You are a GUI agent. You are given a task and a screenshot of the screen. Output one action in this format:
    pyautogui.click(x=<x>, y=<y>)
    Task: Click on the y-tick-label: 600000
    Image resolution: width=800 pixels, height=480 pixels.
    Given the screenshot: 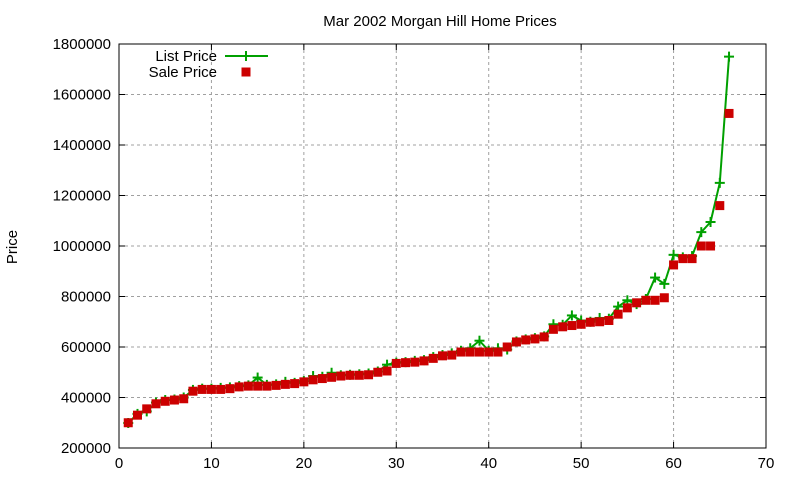 What is the action you would take?
    pyautogui.click(x=86, y=347)
    